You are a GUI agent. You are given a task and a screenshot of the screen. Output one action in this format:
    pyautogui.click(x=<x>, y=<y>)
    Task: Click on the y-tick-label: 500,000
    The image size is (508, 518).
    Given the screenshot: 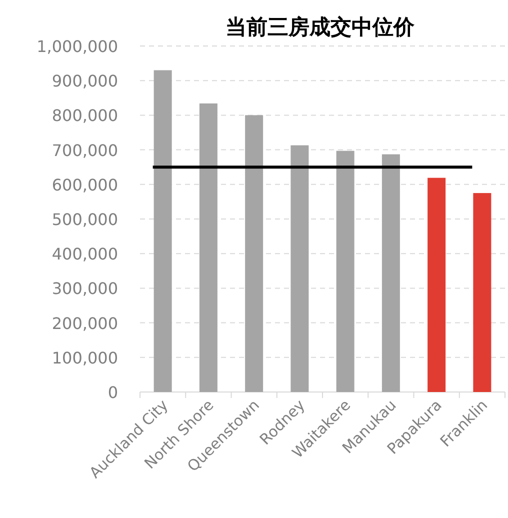 What is the action you would take?
    pyautogui.click(x=85, y=219)
    